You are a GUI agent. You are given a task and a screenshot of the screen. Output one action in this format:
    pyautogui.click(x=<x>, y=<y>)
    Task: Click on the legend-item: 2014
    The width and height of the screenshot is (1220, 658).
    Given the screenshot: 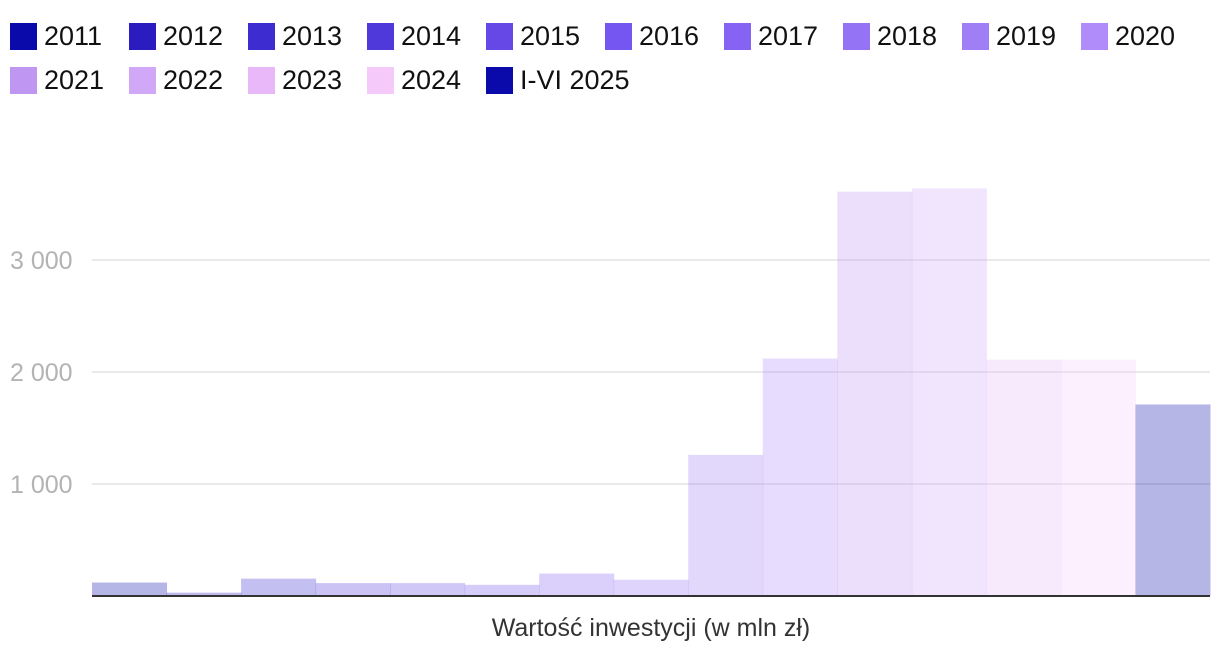 What is the action you would take?
    pyautogui.click(x=426, y=36)
    